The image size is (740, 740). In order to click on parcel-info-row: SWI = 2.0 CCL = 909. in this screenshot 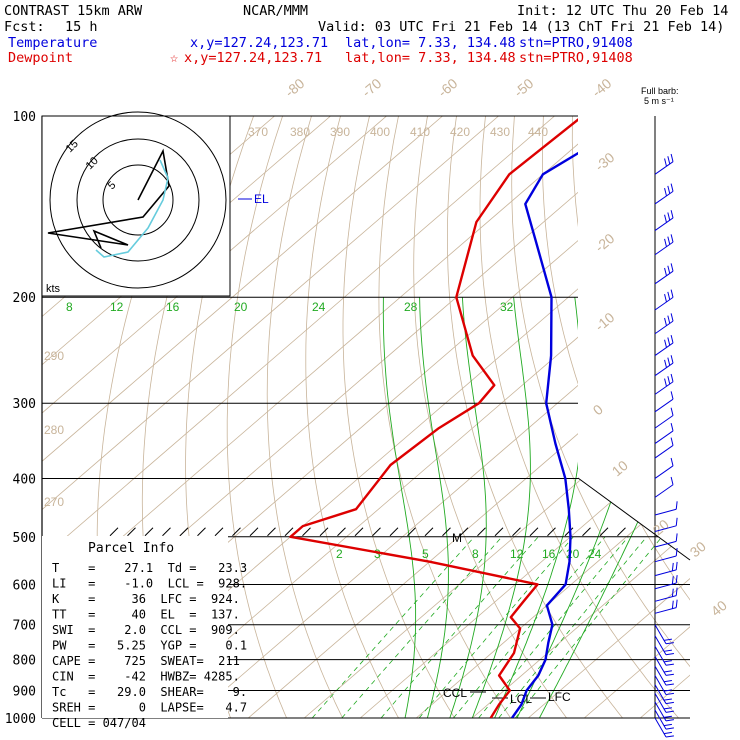, I will do `click(146, 630)`.